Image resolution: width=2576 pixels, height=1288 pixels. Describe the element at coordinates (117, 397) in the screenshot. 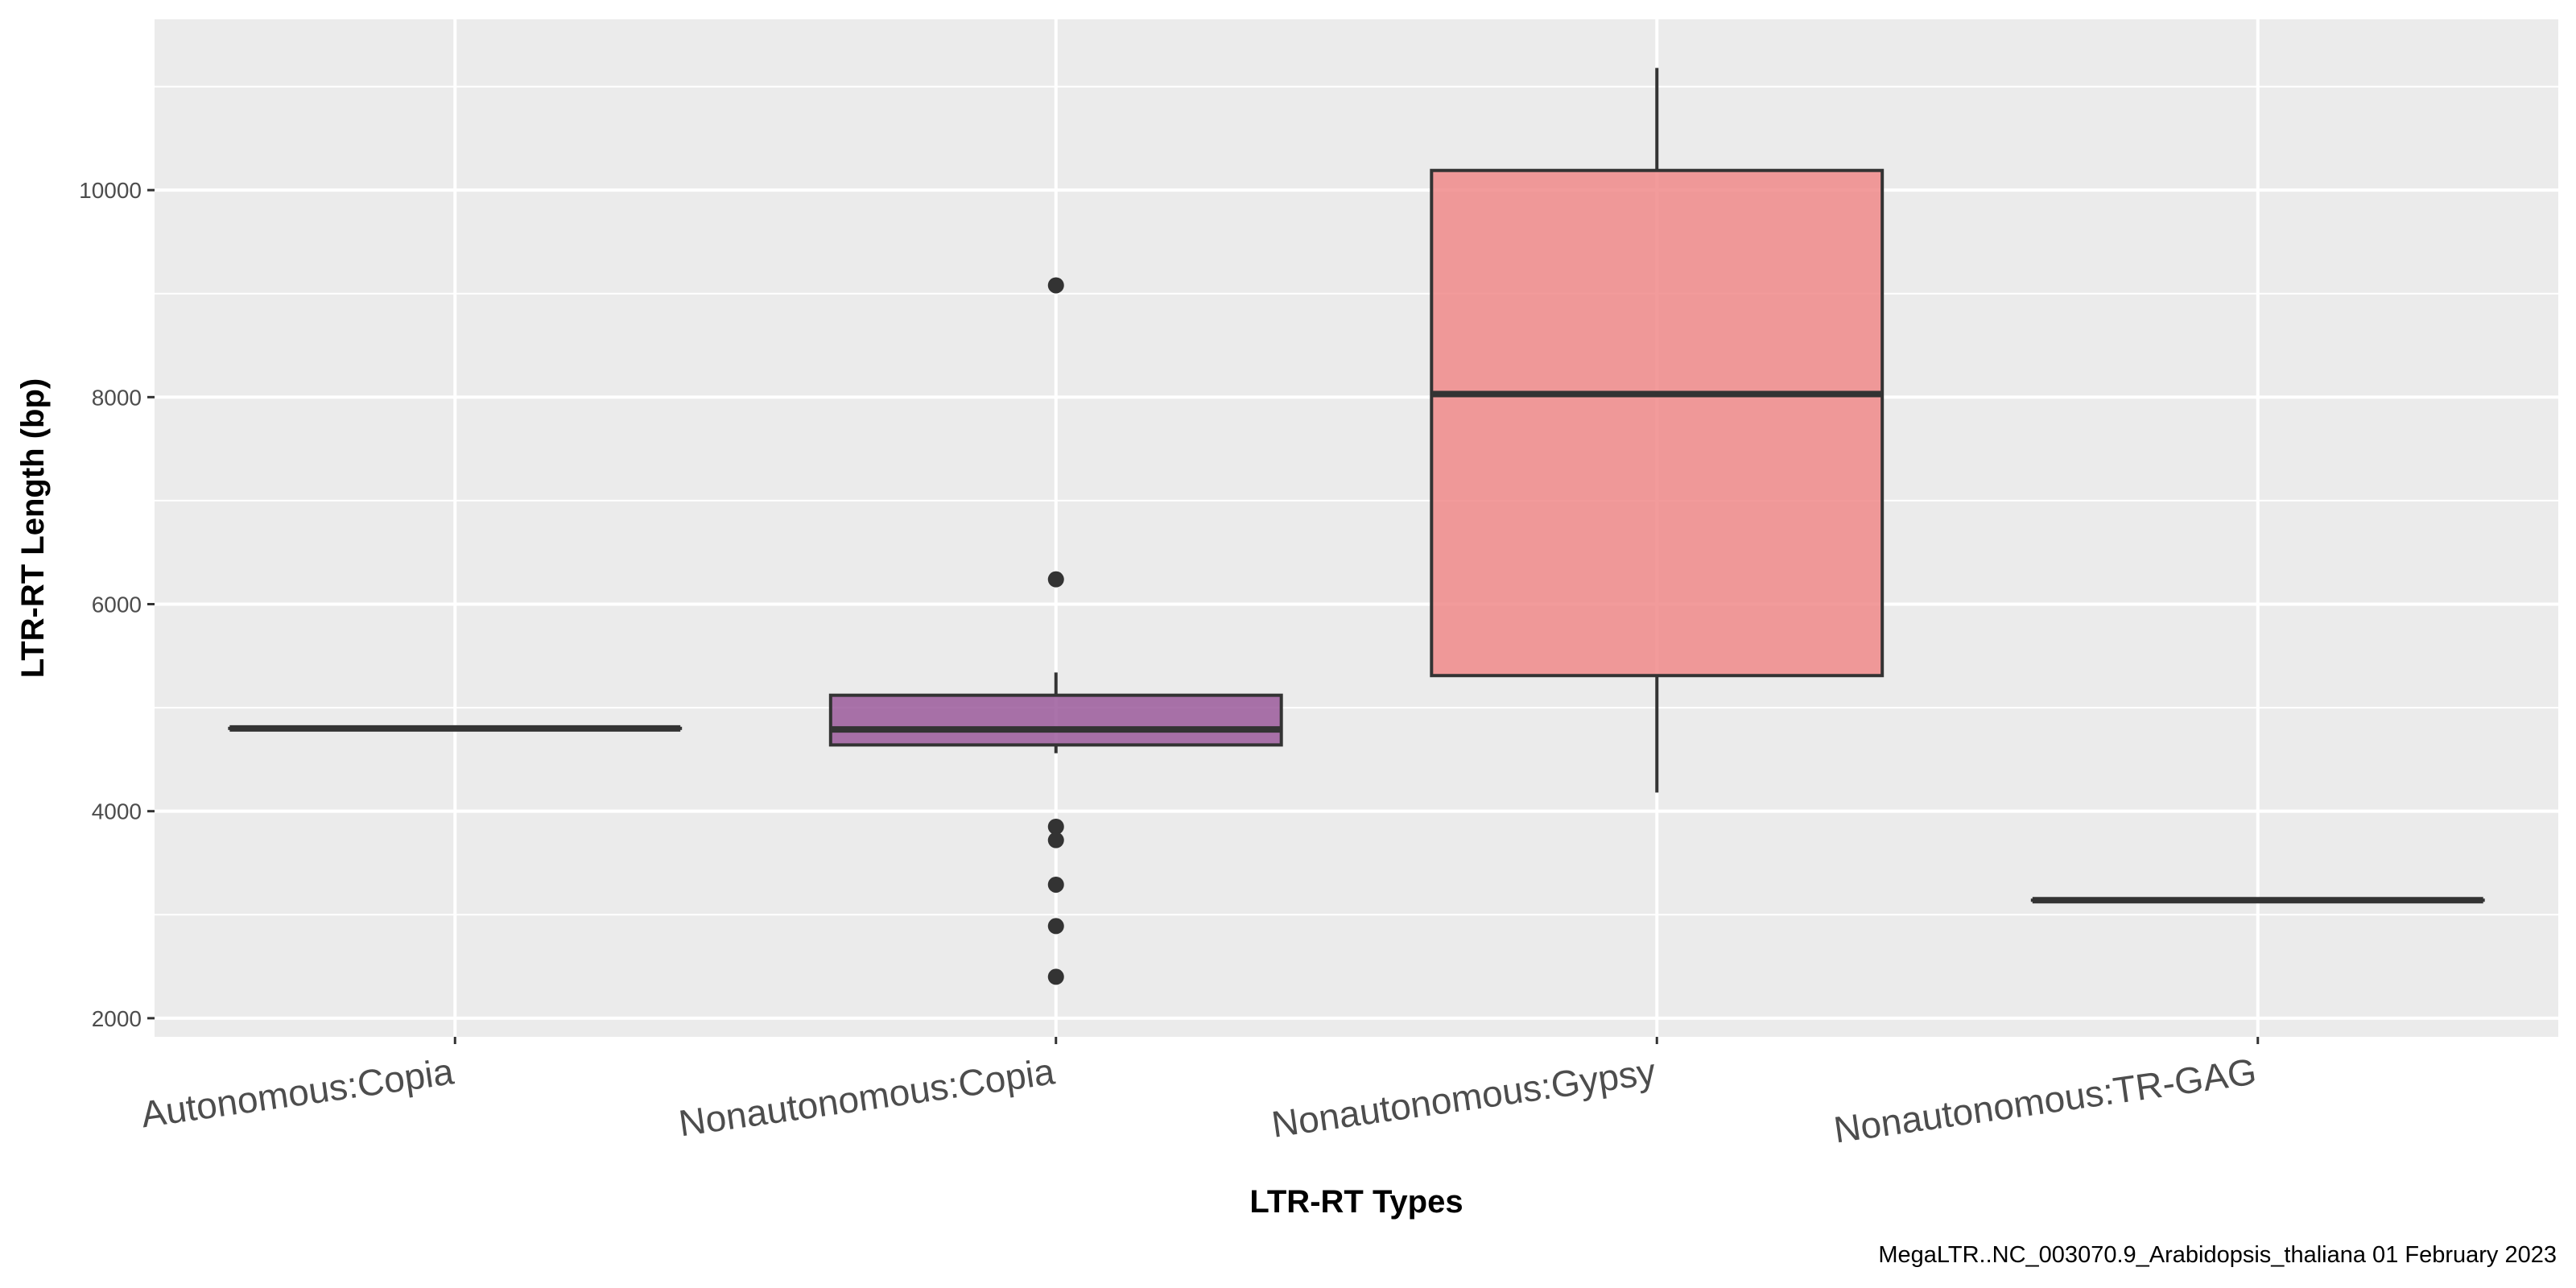

I see `y-tick-label: 8000` at that location.